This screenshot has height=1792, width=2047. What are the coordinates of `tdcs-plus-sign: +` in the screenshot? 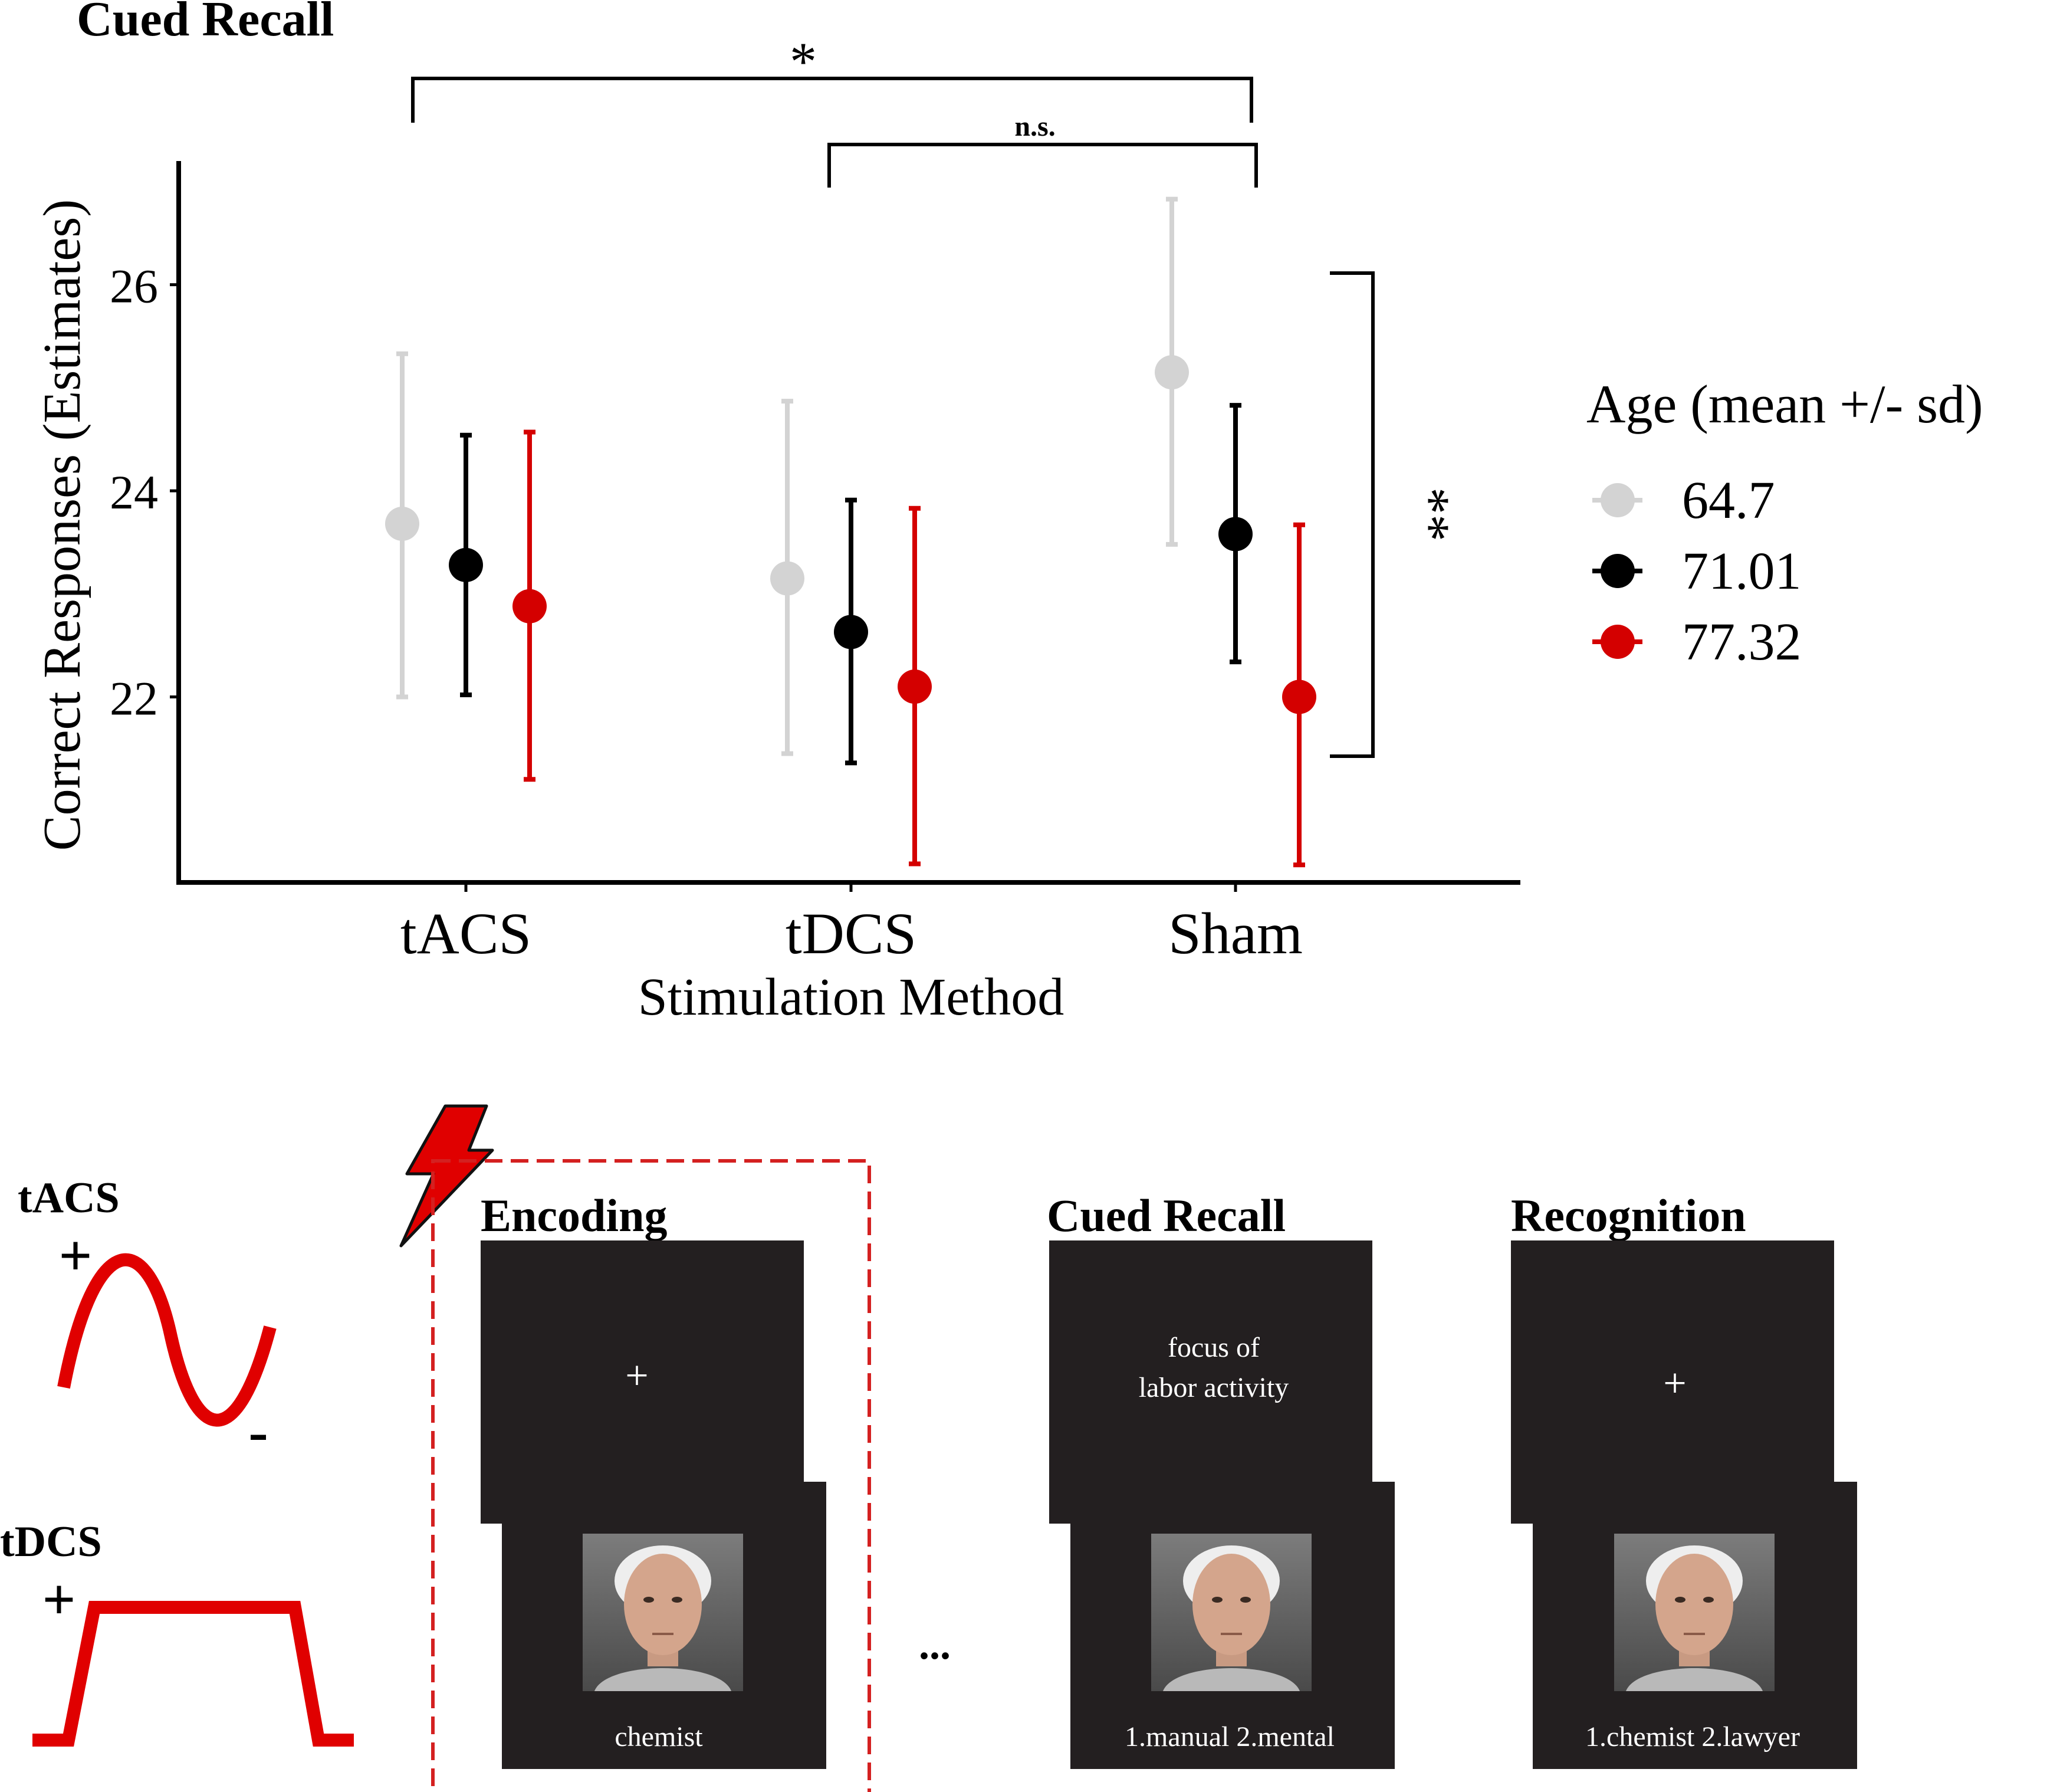 It's located at (59, 1599).